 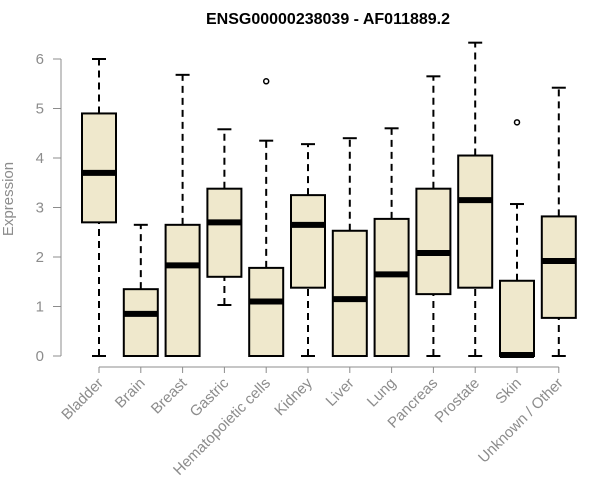 What do you see at coordinates (40, 208) in the screenshot?
I see `y-tick-label-3: 3` at bounding box center [40, 208].